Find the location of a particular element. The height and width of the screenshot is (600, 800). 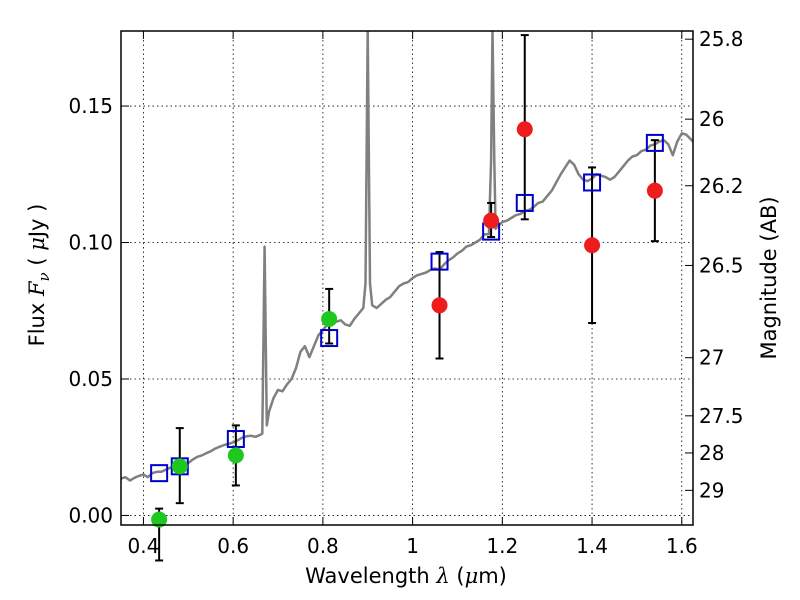

y2-tick-label-2: 26.2 is located at coordinates (721, 186).